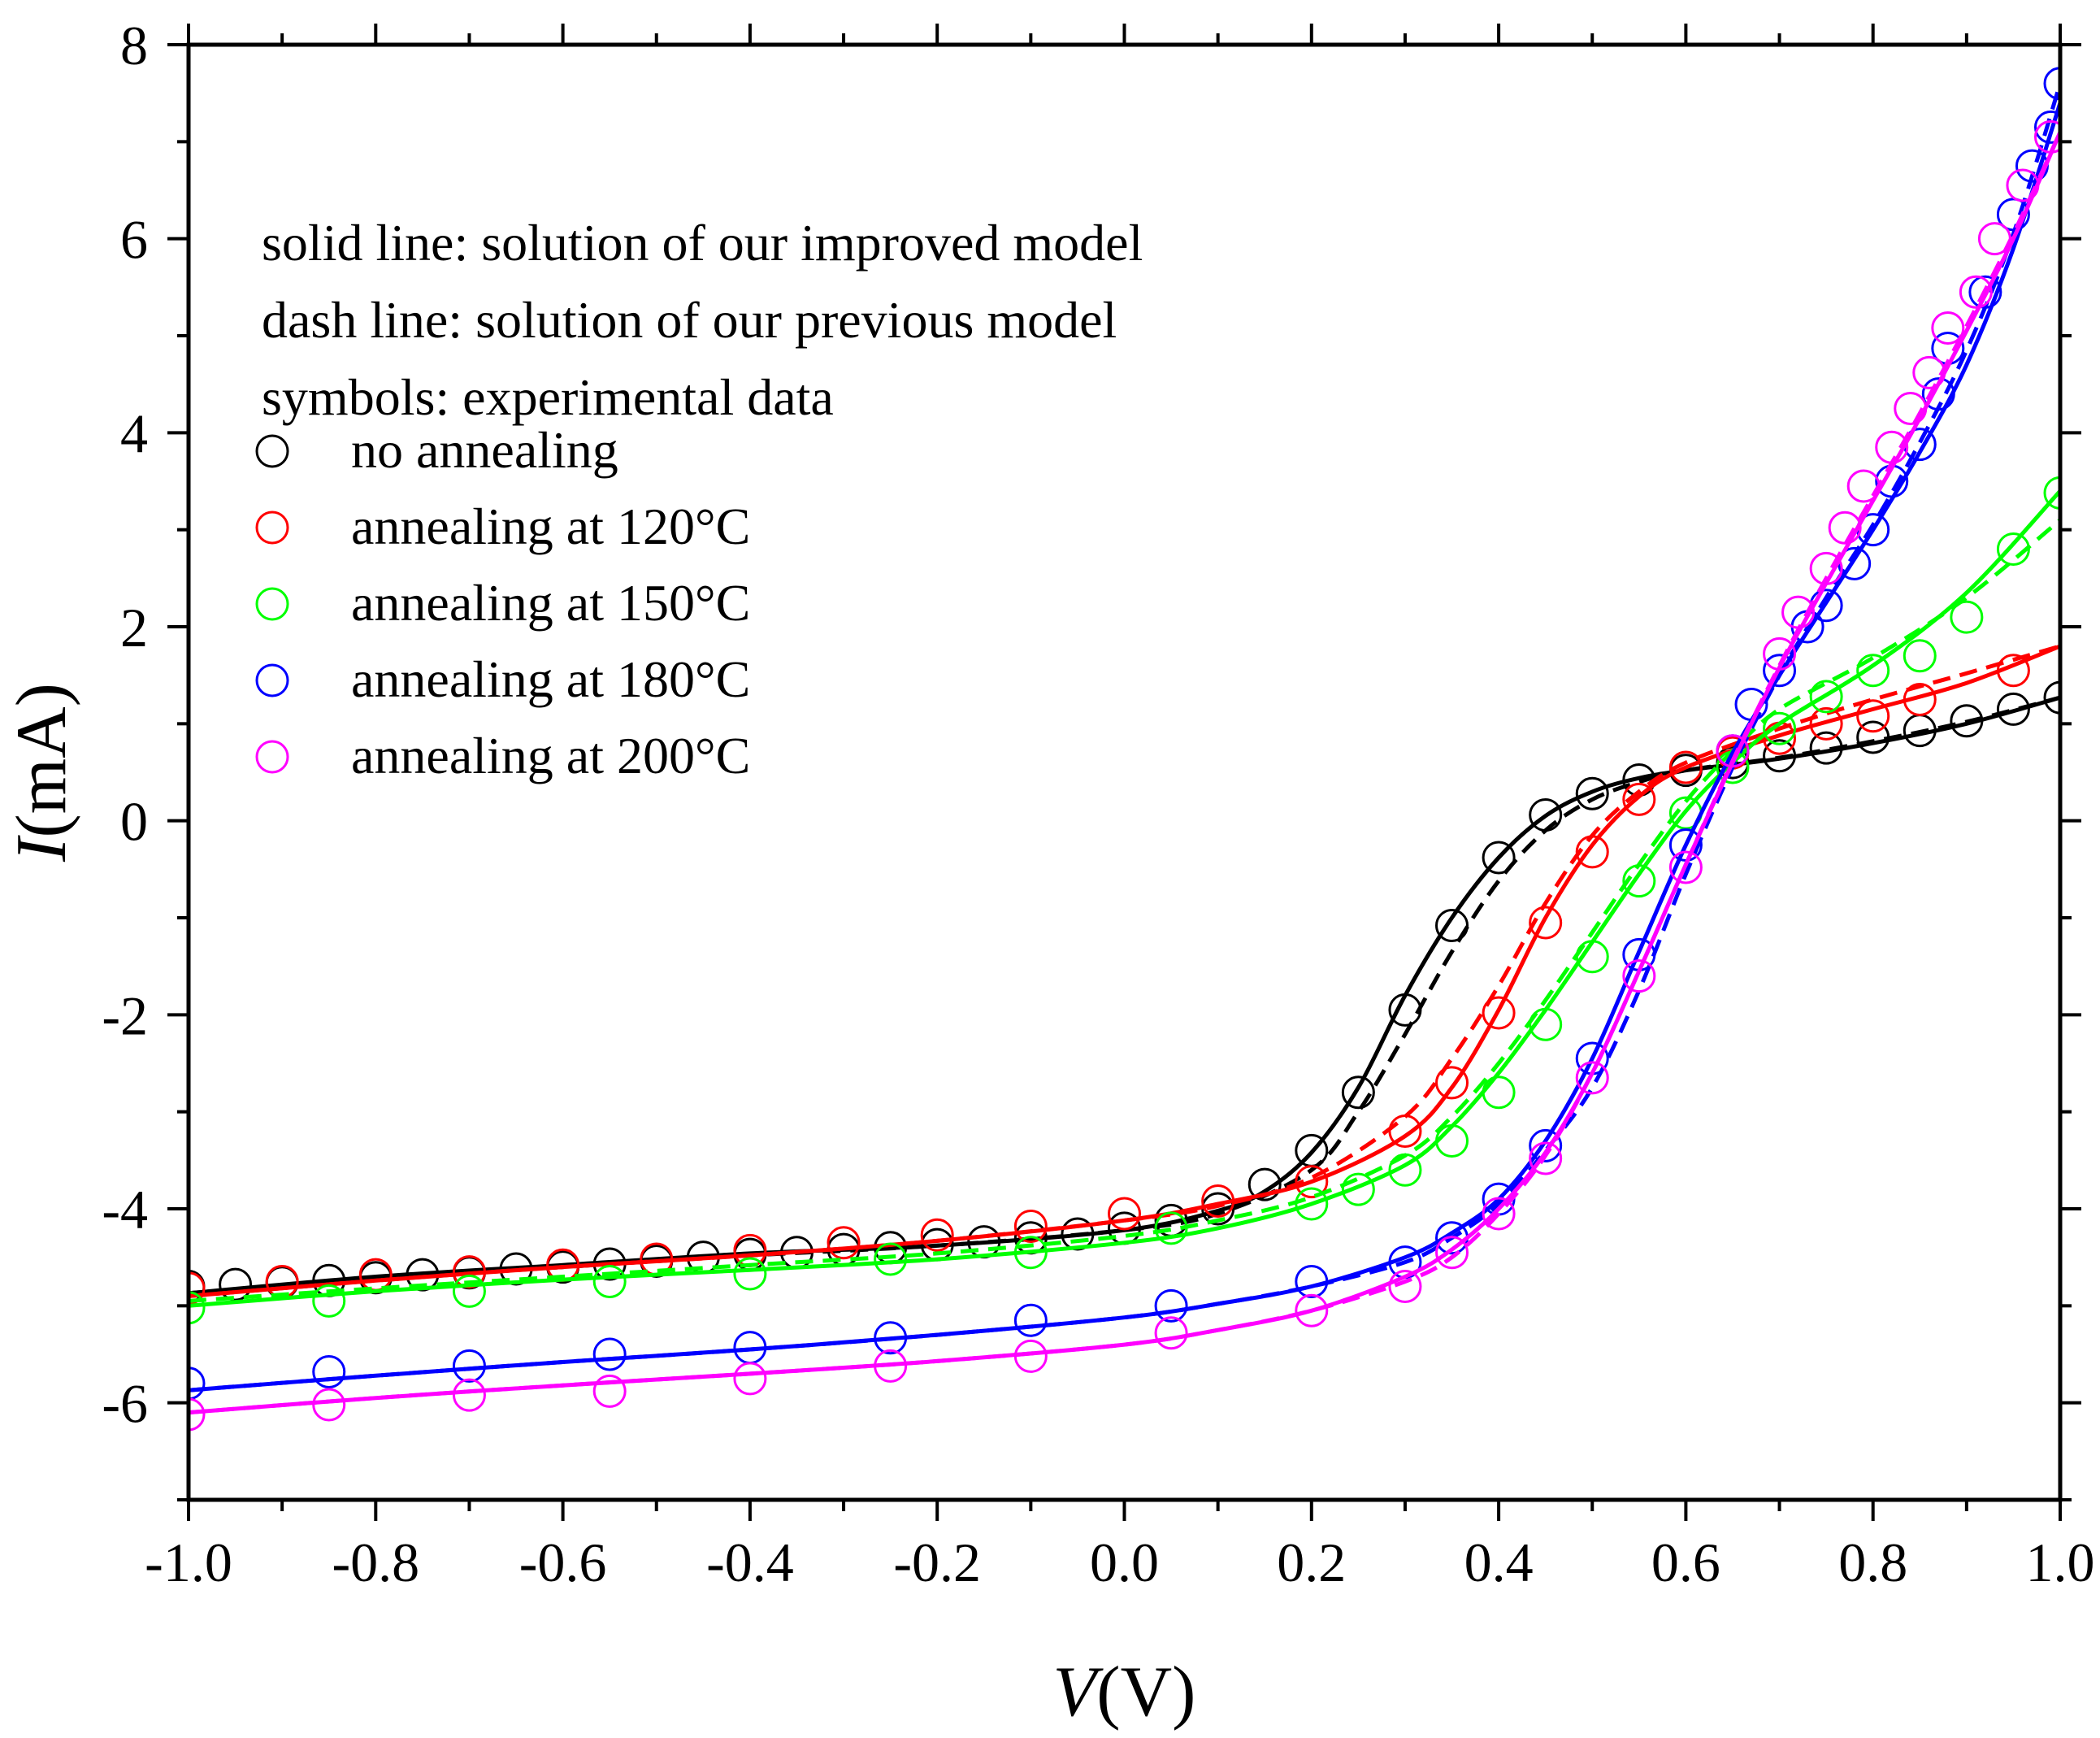 Image resolution: width=2100 pixels, height=1738 pixels. I want to click on y-tick-label: 4, so click(134, 433).